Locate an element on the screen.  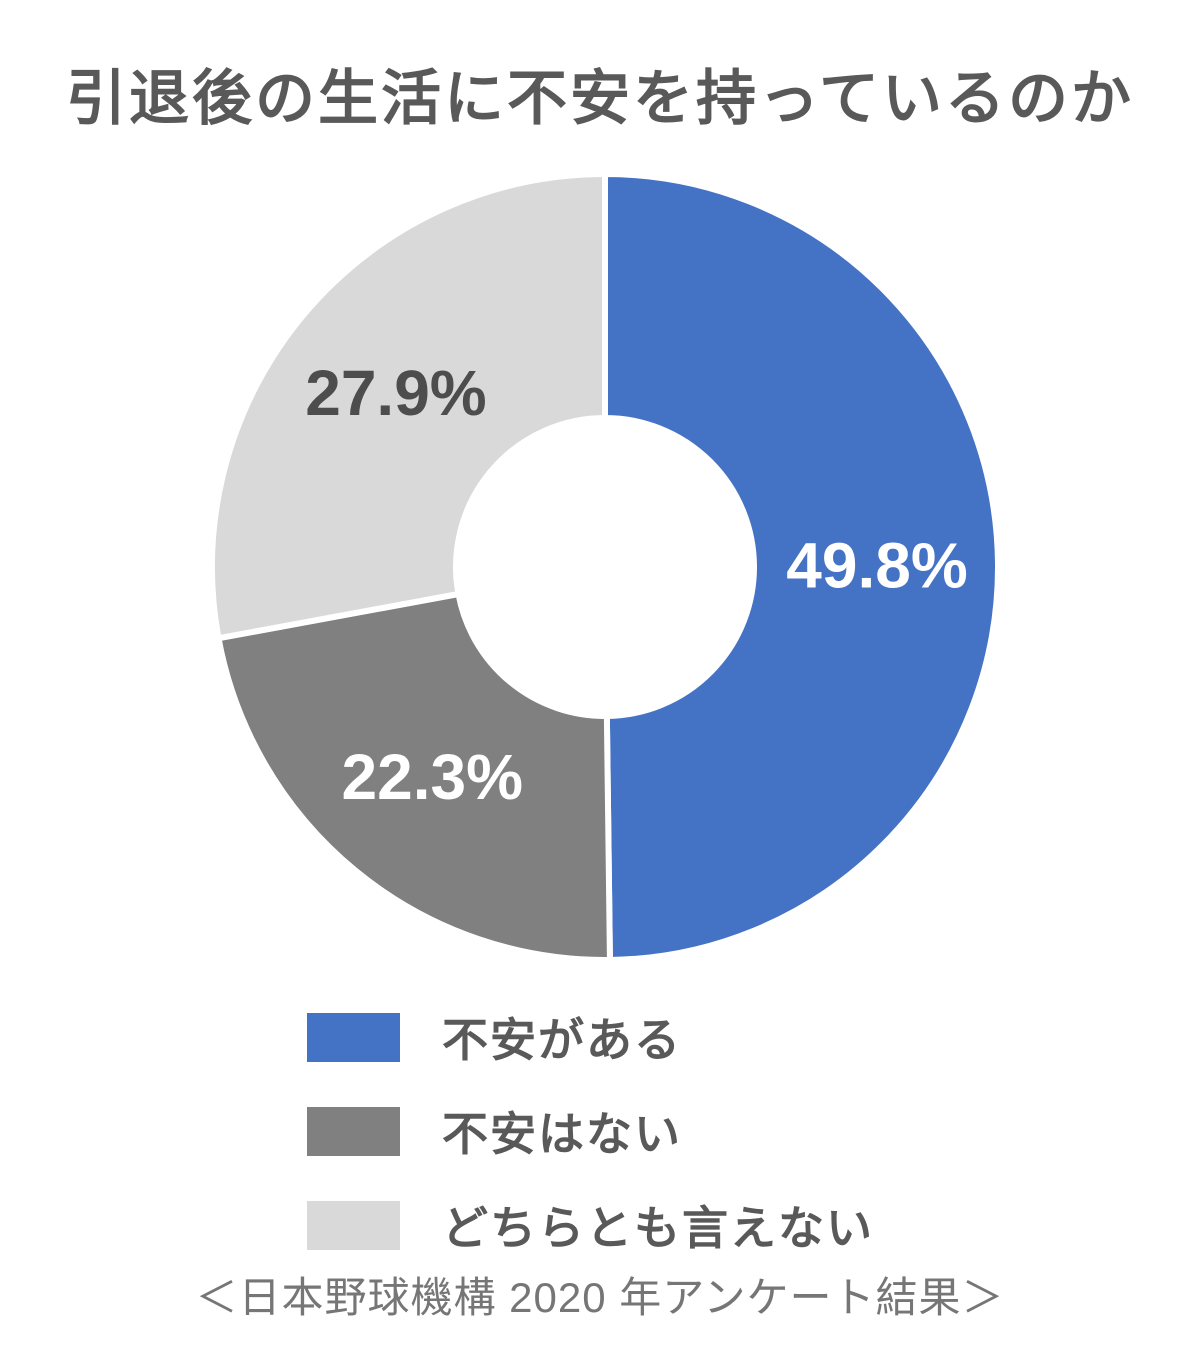
legend-swatch-not-anxious is located at coordinates (353, 1131).